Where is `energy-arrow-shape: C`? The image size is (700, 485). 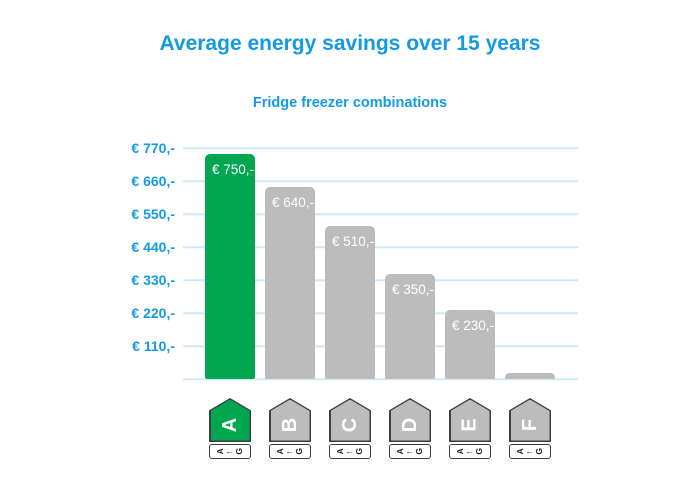 energy-arrow-shape: C is located at coordinates (350, 420).